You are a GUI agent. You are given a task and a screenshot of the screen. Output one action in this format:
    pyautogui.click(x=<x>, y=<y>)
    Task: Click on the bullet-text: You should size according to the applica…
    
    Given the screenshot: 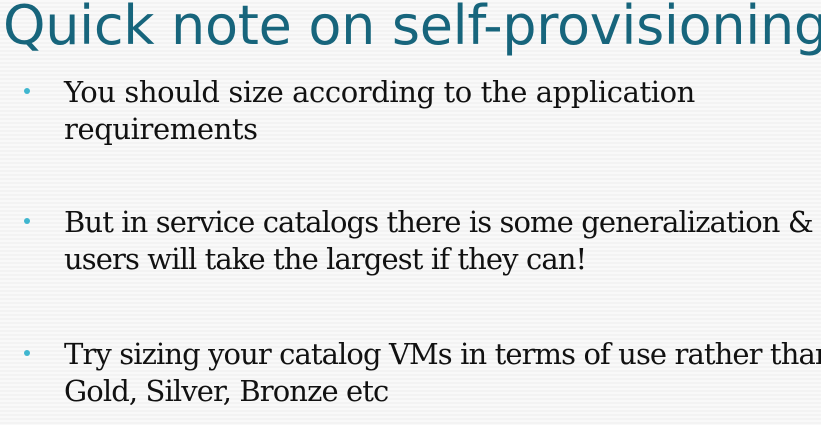 What is the action you would take?
    pyautogui.click(x=379, y=111)
    